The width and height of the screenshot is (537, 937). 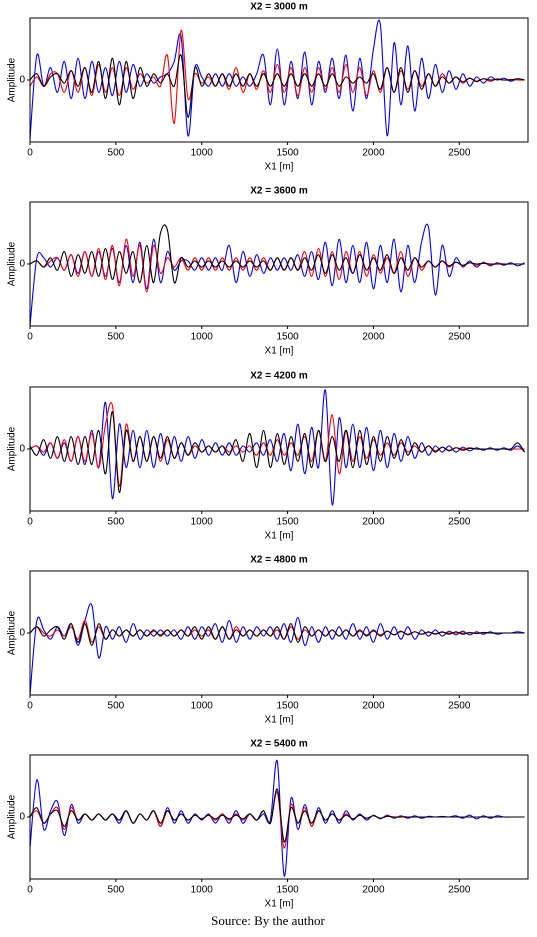 I want to click on chart-title: X2 = 4200 m, so click(x=279, y=376).